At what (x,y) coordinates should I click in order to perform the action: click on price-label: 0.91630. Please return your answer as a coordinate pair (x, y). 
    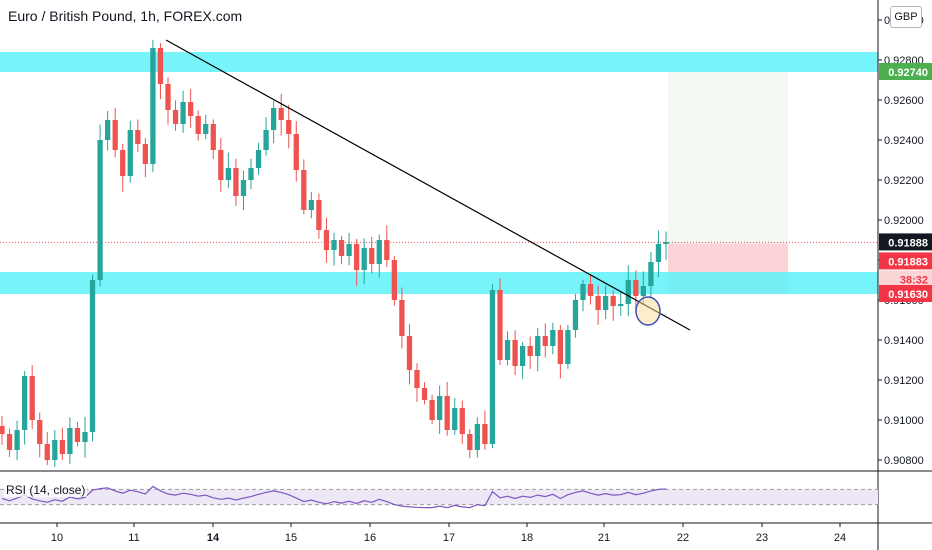
    Looking at the image, I should click on (908, 295).